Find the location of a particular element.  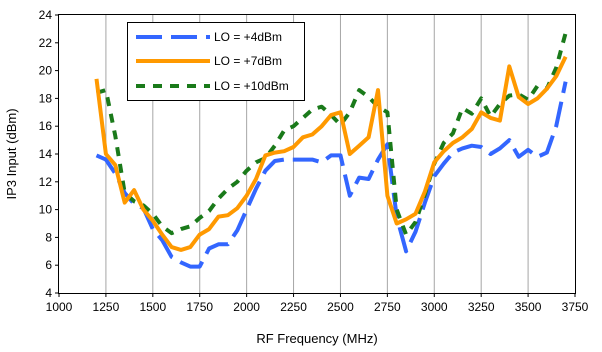

x-tick-label: 3750 is located at coordinates (575, 307).